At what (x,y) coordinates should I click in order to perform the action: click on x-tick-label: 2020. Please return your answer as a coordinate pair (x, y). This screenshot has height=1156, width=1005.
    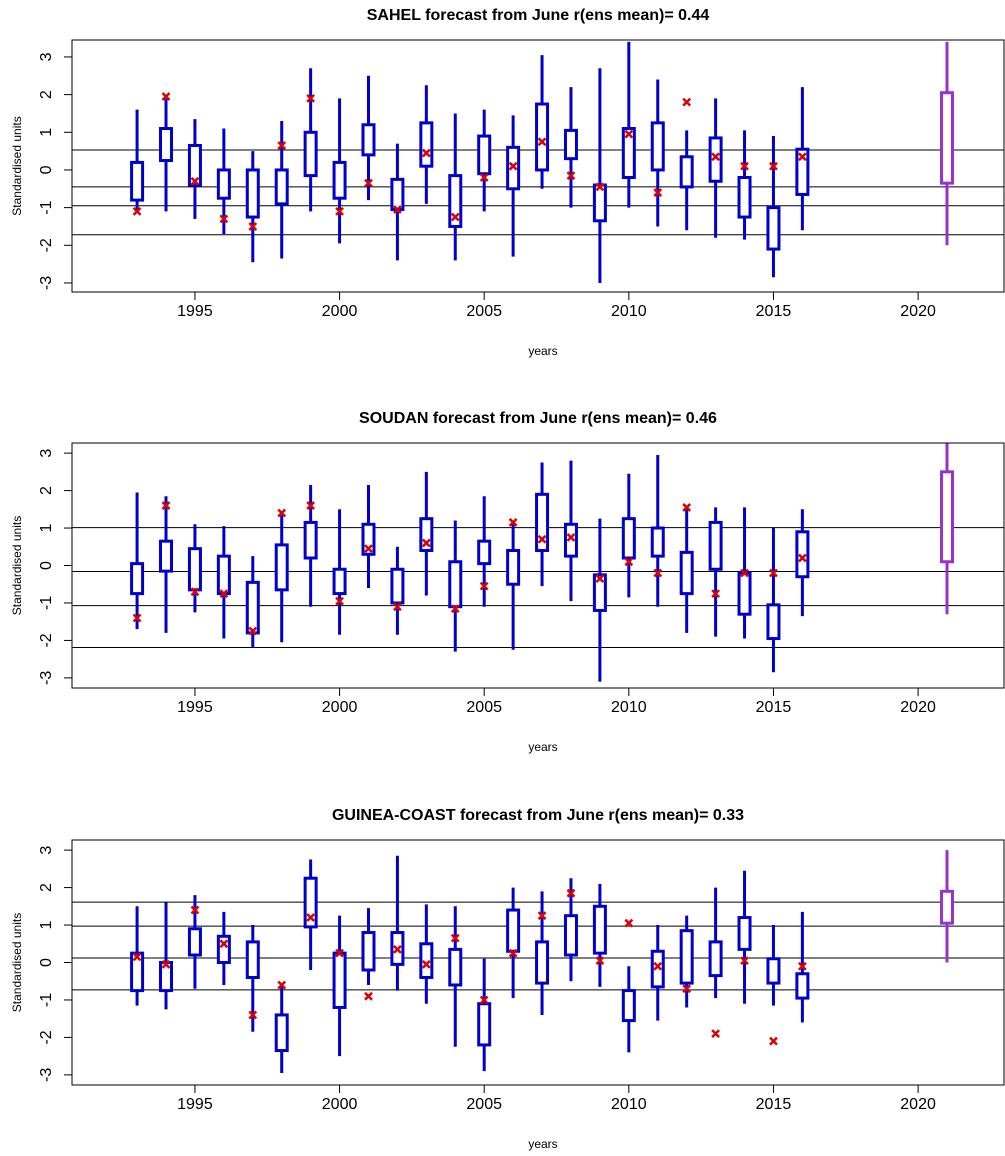
    Looking at the image, I should click on (918, 1104).